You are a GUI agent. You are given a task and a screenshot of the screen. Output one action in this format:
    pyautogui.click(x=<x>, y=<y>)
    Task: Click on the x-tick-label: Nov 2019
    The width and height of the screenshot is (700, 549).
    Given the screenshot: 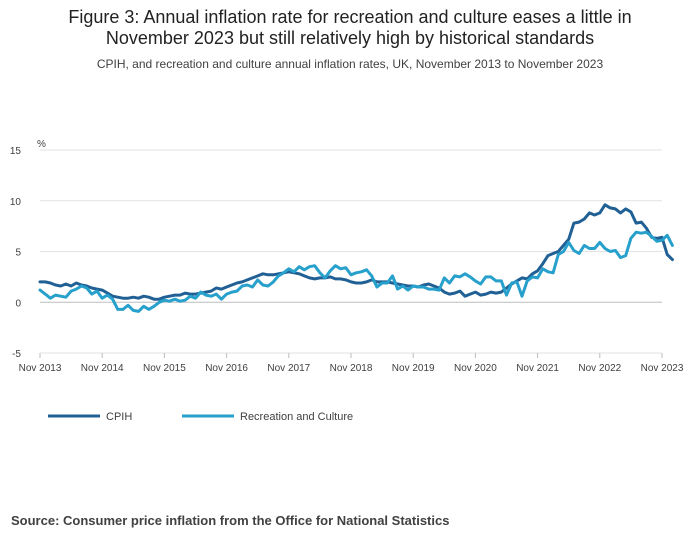 What is the action you would take?
    pyautogui.click(x=413, y=368)
    